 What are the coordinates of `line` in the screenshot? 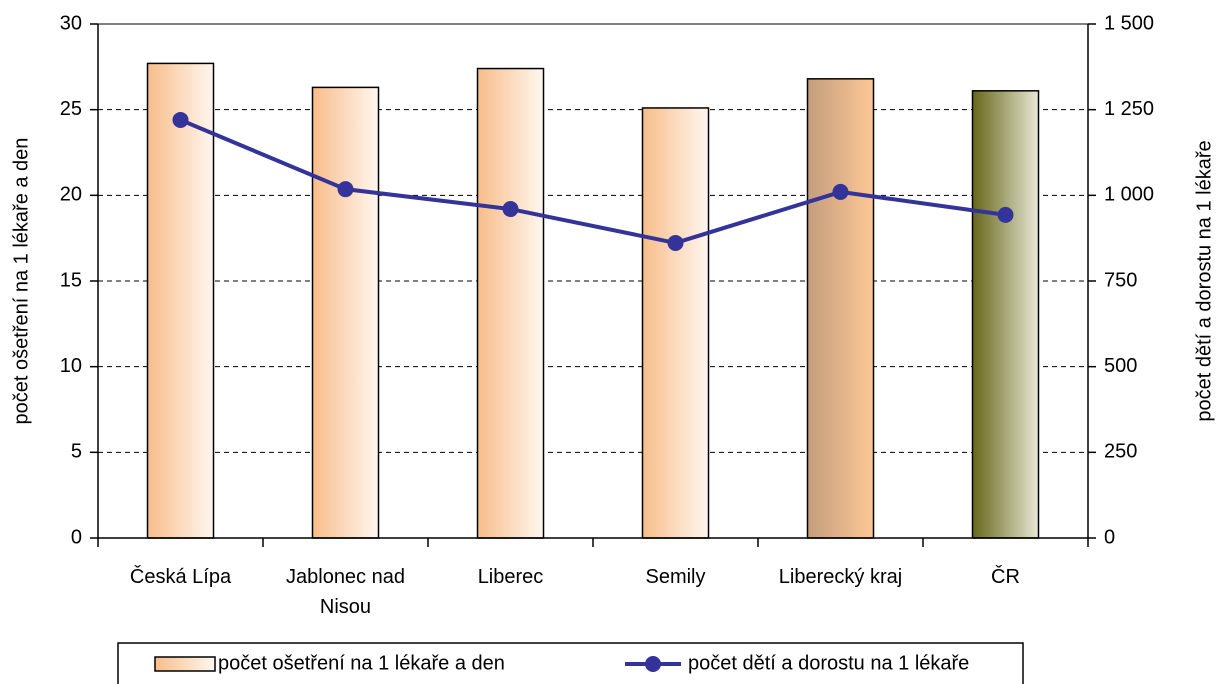 It's located at (592, 182).